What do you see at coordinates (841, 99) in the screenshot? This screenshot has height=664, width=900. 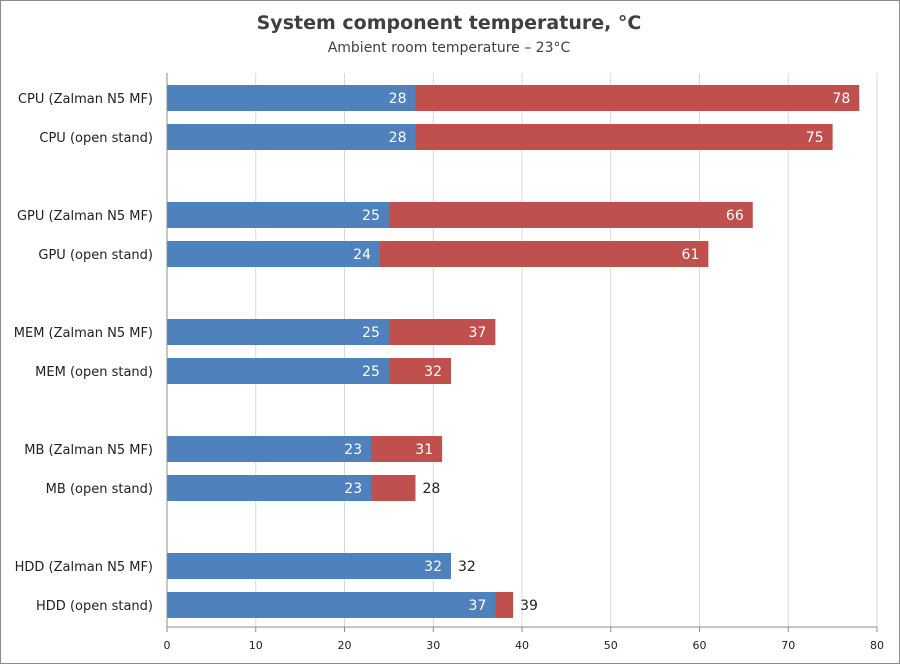 I see `data-label-max: 78` at bounding box center [841, 99].